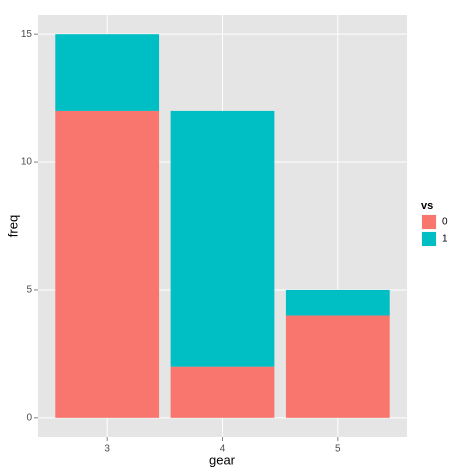 The image size is (474, 474). I want to click on x-tick-label: 5, so click(338, 449).